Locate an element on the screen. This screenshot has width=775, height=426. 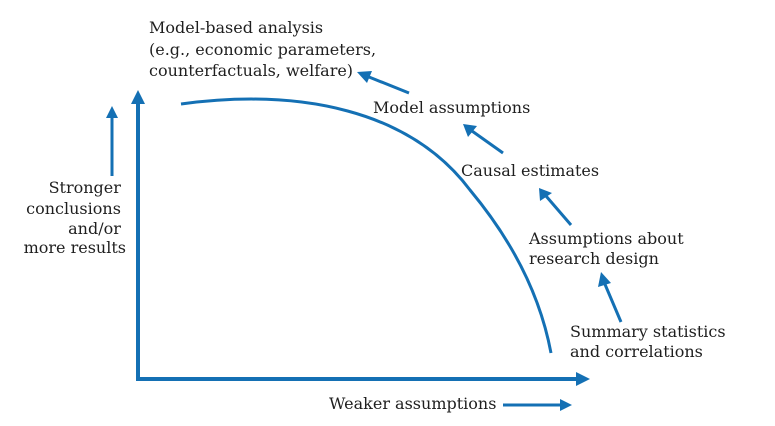
model-based-analysis-line-3: counterfactuals, welfare) is located at coordinates (251, 70).